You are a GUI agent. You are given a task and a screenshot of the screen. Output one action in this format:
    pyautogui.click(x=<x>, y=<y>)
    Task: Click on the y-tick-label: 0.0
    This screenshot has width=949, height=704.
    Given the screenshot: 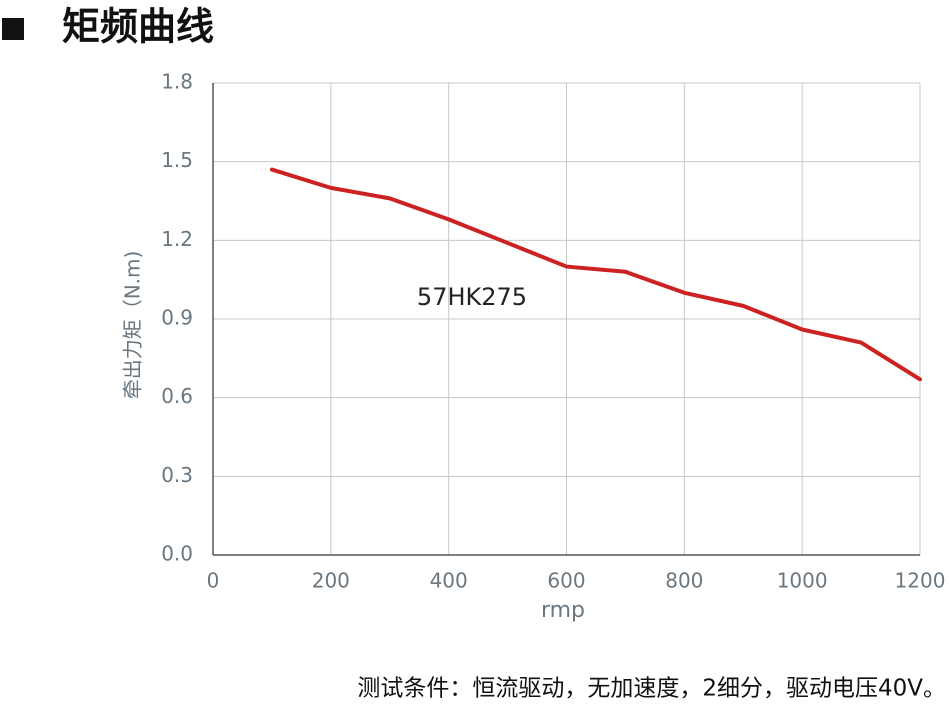 What is the action you would take?
    pyautogui.click(x=177, y=554)
    